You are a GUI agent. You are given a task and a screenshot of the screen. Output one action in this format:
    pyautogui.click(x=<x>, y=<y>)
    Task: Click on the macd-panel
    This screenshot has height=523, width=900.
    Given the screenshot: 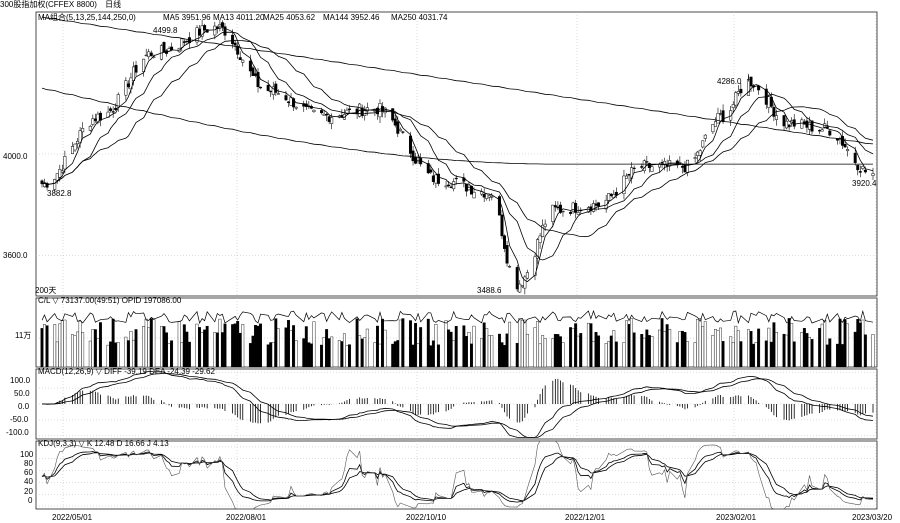 What is the action you would take?
    pyautogui.click(x=457, y=404)
    